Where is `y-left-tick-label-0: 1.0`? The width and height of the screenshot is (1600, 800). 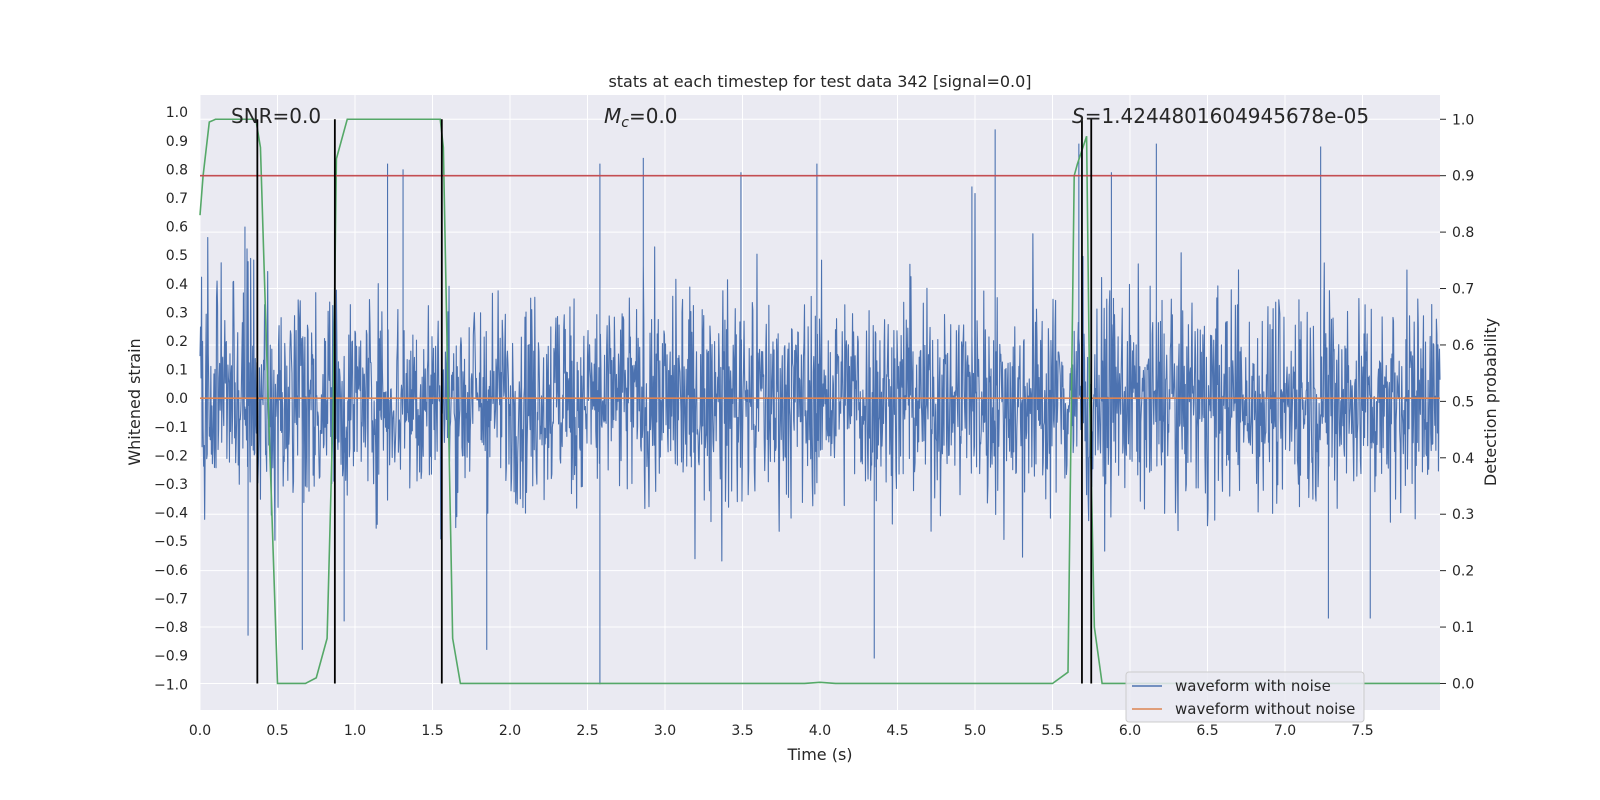 y-left-tick-label-0: 1.0 is located at coordinates (177, 113).